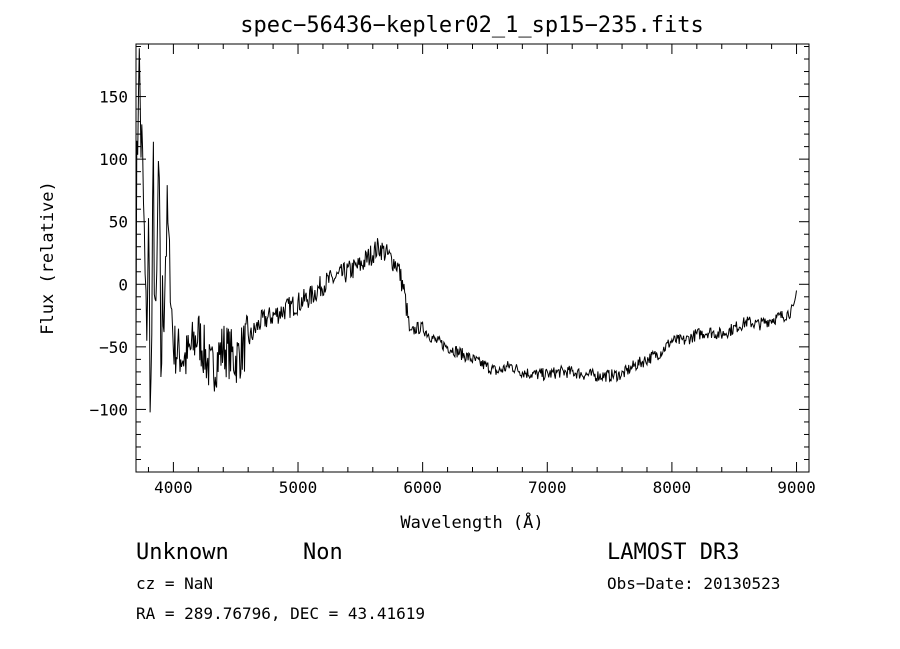 The height and width of the screenshot is (649, 900). Describe the element at coordinates (673, 552) in the screenshot. I see `survey-label: LAMOST DR3` at that location.